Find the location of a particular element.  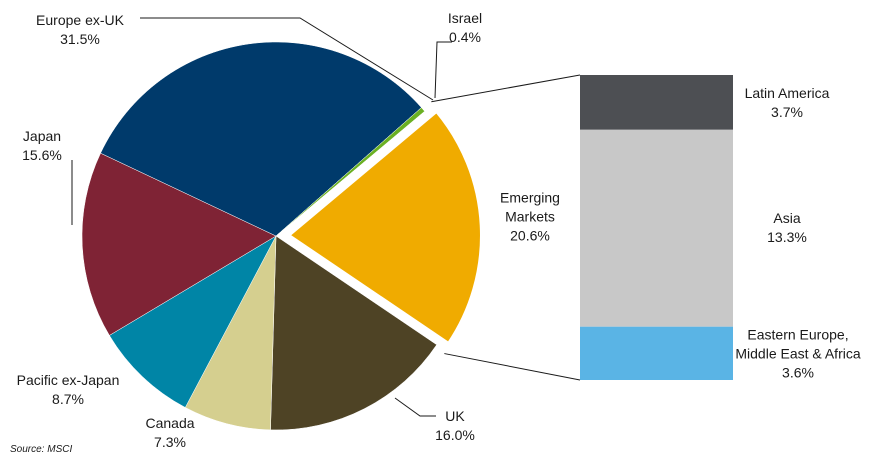

data-label: Israel 0.4% is located at coordinates (465, 28).